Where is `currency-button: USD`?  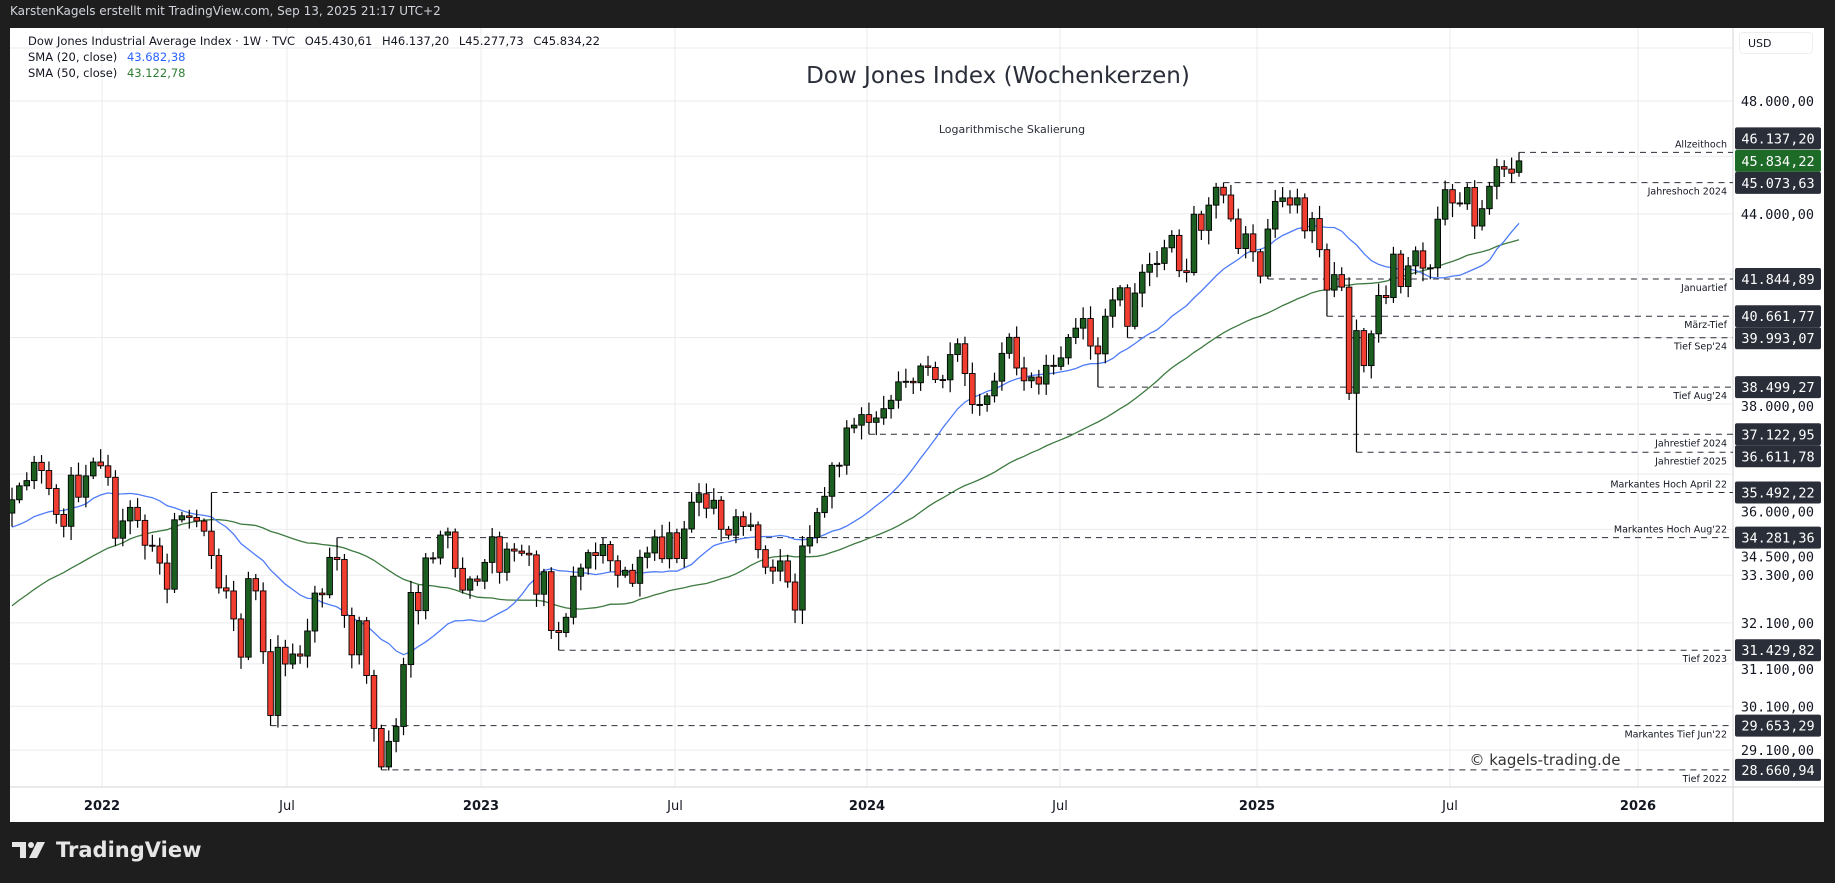 currency-button: USD is located at coordinates (1776, 43).